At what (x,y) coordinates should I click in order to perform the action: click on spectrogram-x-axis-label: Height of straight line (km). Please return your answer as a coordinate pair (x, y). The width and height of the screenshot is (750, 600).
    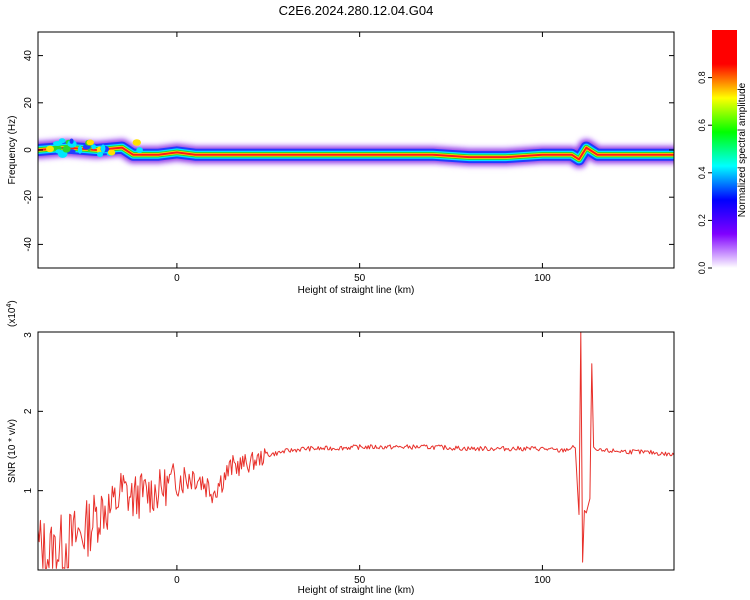
    Looking at the image, I should click on (356, 290).